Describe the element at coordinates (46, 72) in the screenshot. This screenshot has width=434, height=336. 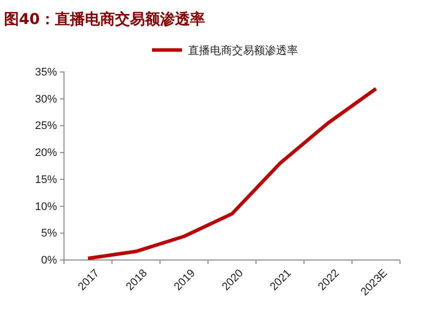
I see `y-tick-label: 35%` at that location.